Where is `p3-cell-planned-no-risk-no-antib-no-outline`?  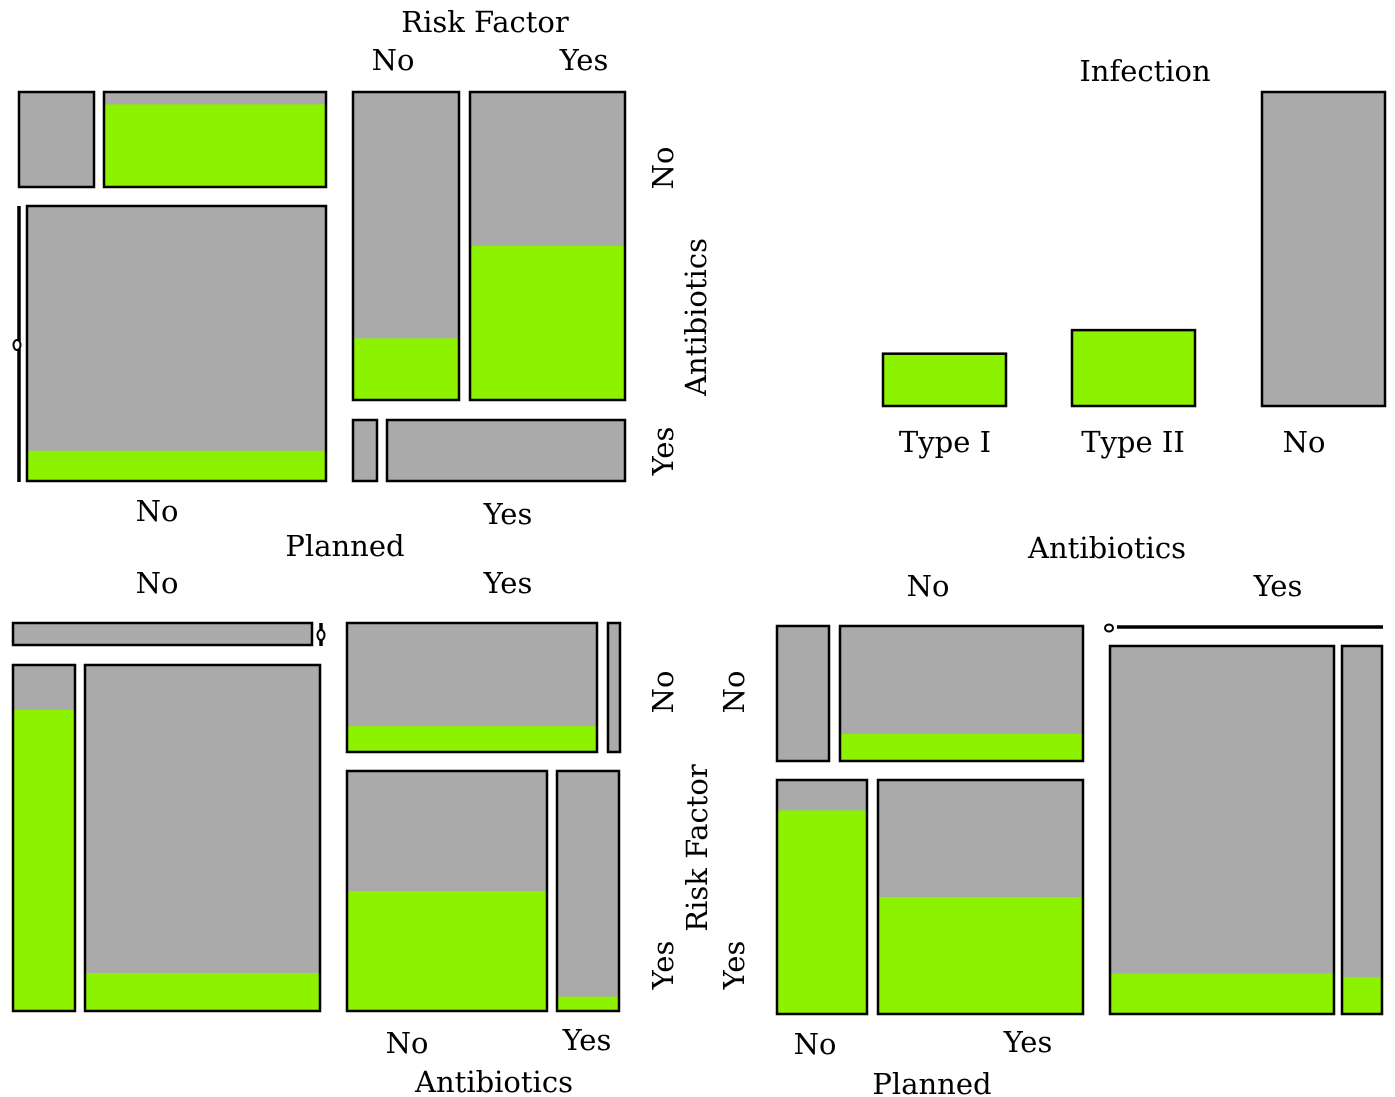 p3-cell-planned-no-risk-no-antib-no-outline is located at coordinates (162, 634).